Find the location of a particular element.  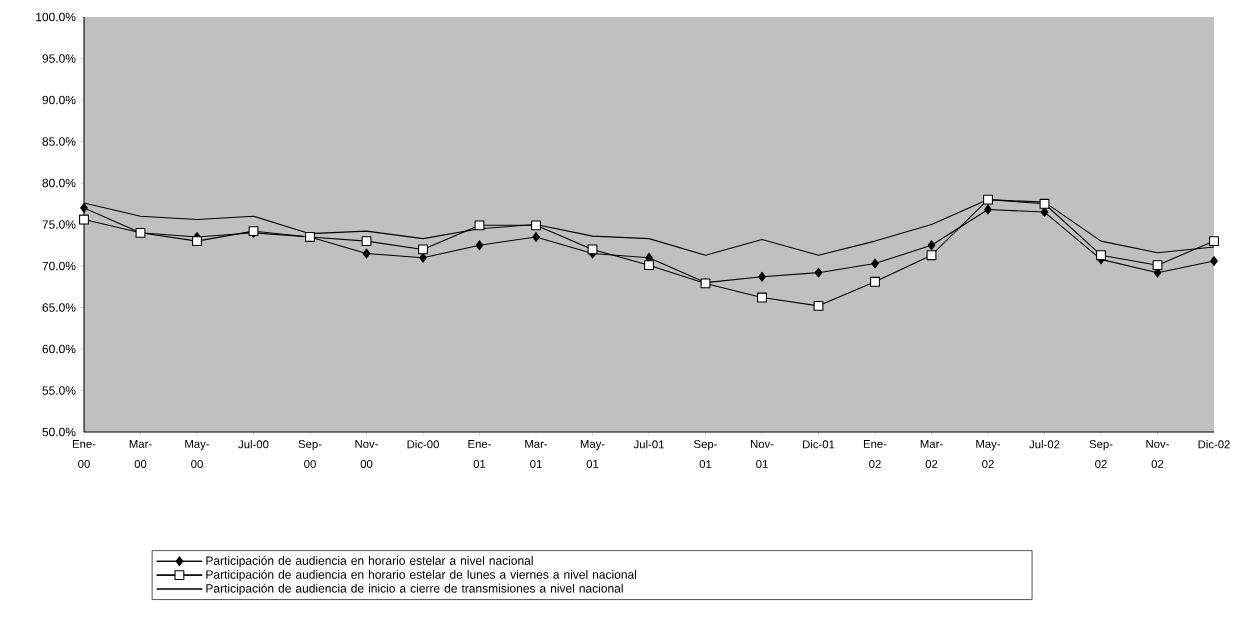

x-tick-label: Ene-00 is located at coordinates (84, 454).